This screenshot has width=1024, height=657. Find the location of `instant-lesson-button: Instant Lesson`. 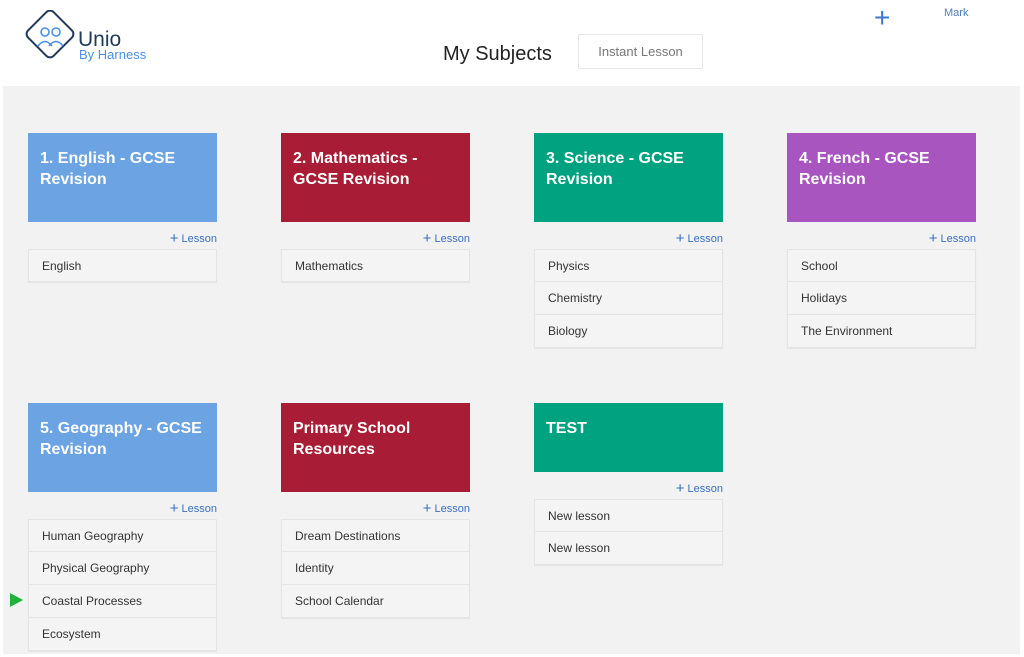

instant-lesson-button: Instant Lesson is located at coordinates (640, 51).